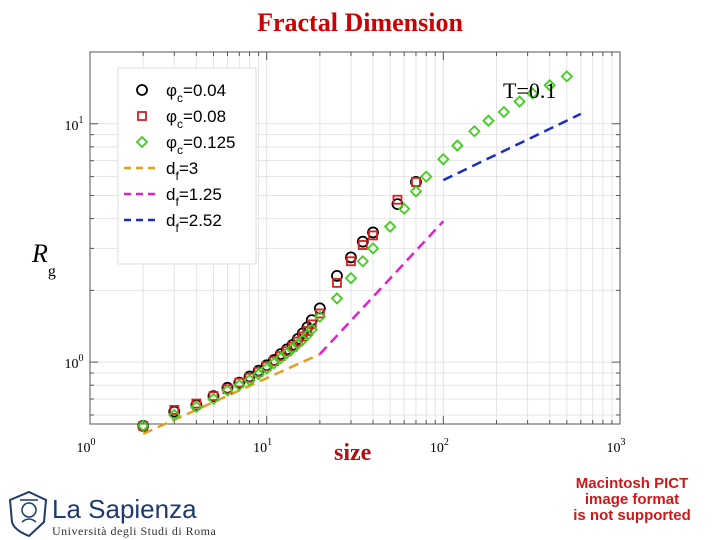 Image resolution: width=720 pixels, height=540 pixels. What do you see at coordinates (204, 116) in the screenshot?
I see `legend-label-value: =0.08` at bounding box center [204, 116].